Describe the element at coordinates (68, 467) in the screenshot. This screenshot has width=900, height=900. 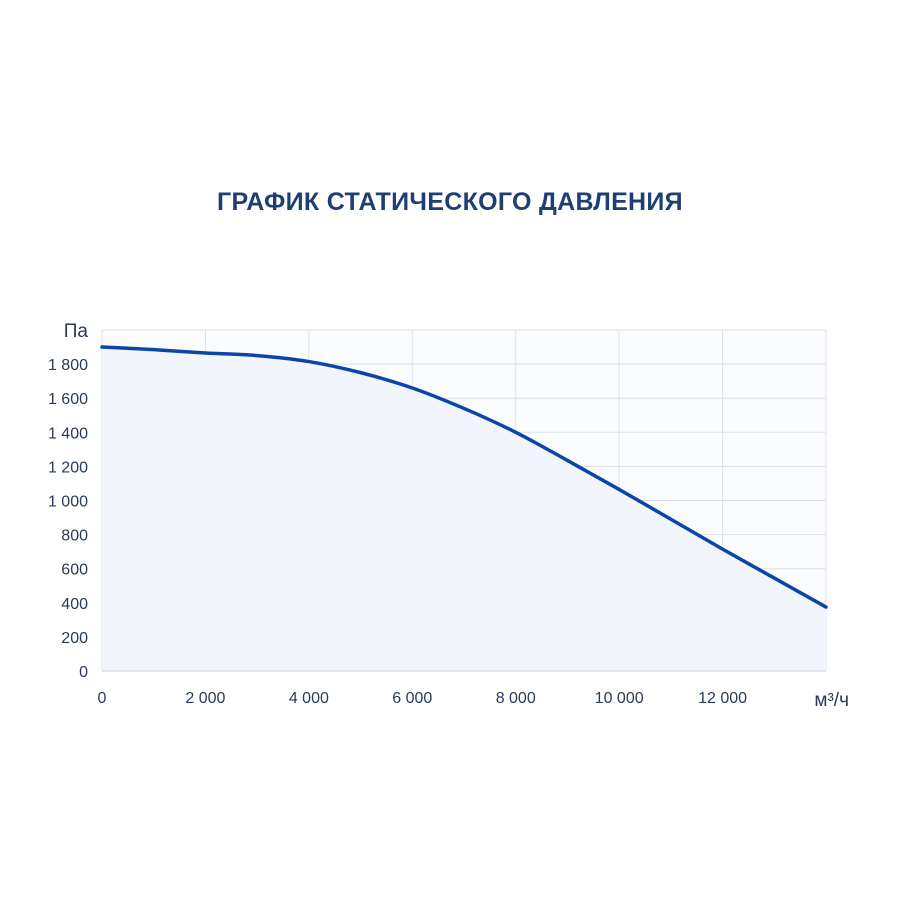
I see `y-tick-label: 1 200` at that location.